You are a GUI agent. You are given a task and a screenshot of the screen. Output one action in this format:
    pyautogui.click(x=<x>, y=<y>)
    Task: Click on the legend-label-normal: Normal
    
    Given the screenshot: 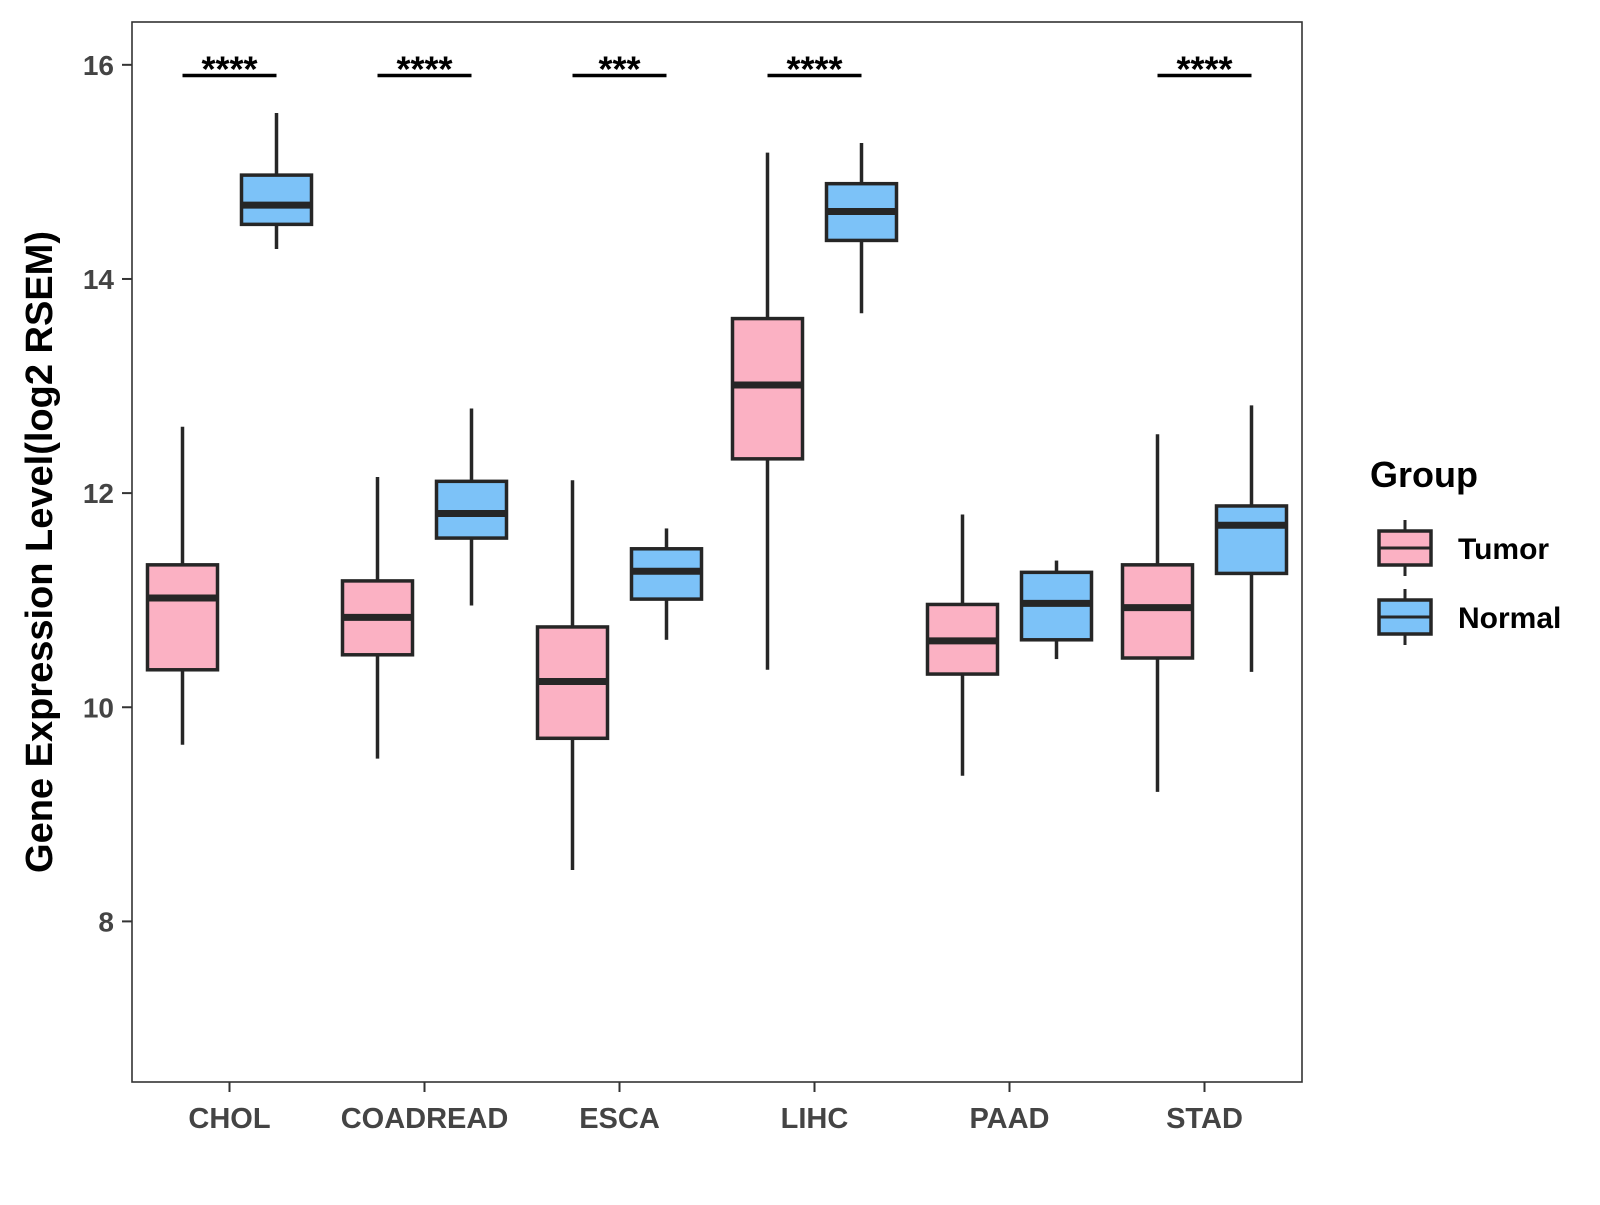 What is the action you would take?
    pyautogui.click(x=1509, y=618)
    